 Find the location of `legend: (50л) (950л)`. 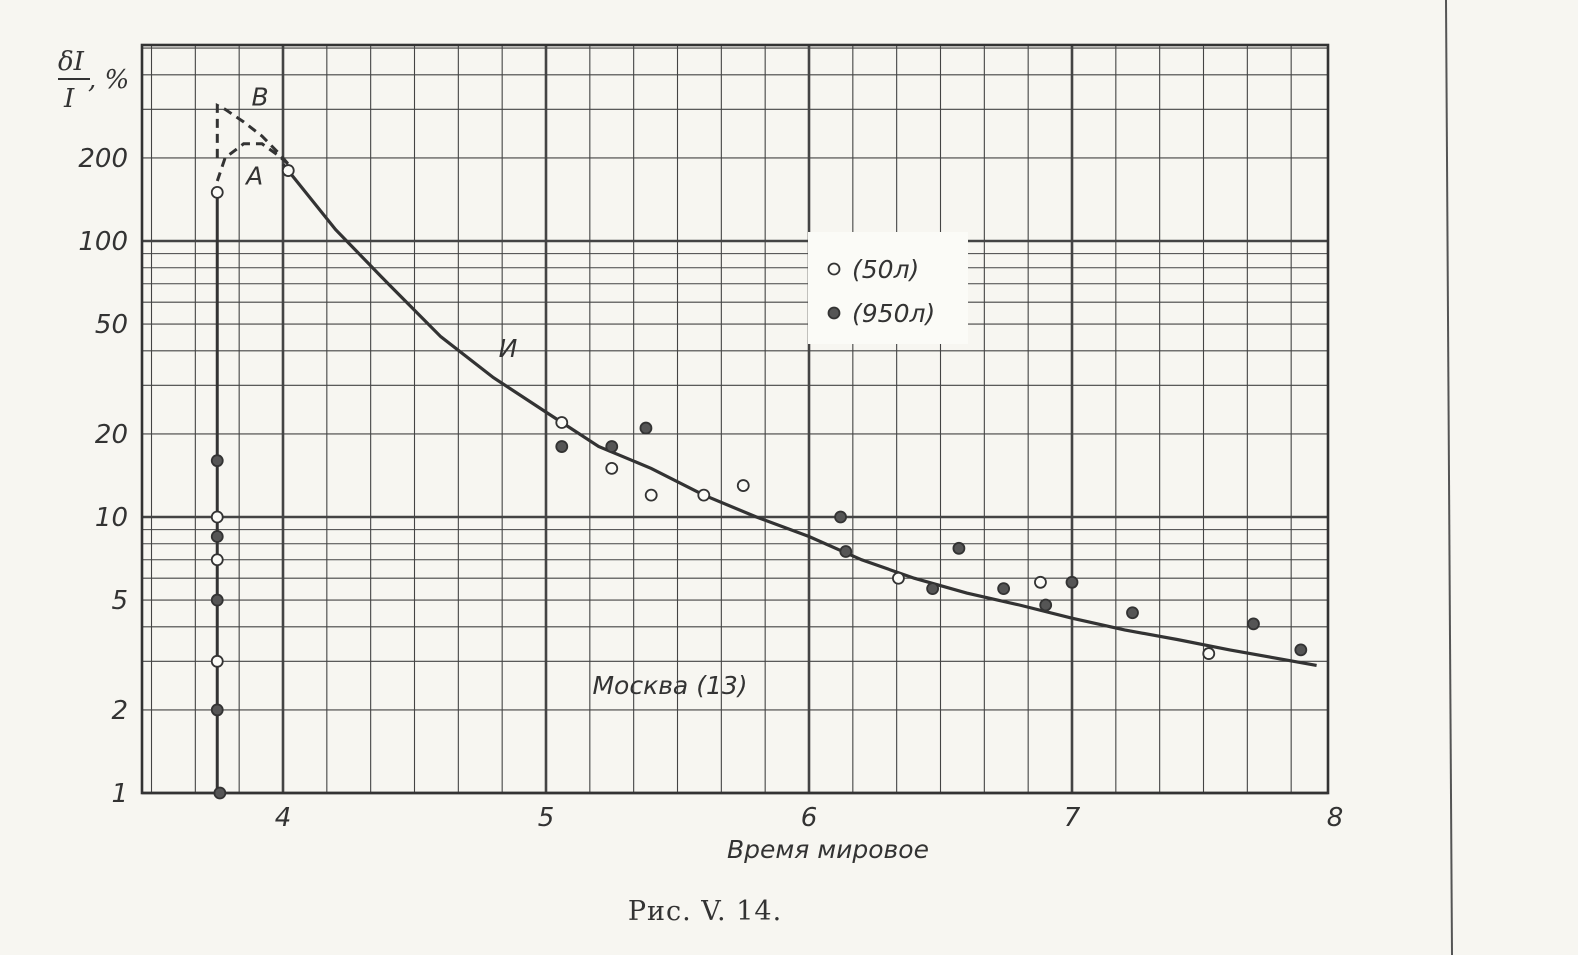

legend: (50л) (950л) is located at coordinates (888, 288).